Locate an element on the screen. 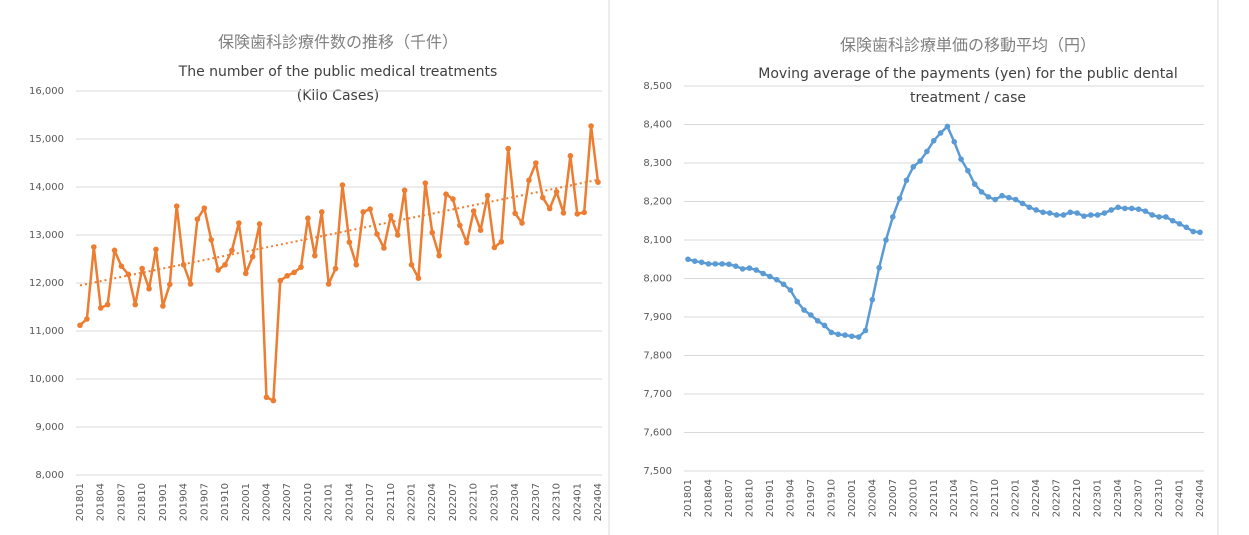 This screenshot has height=535, width=1249. y-tick-label: 16,000 is located at coordinates (46, 91).